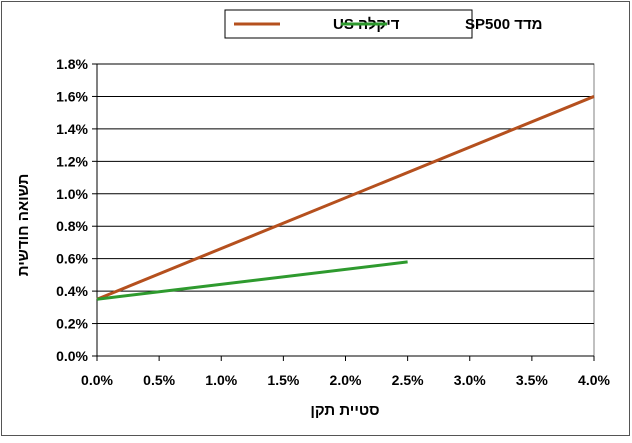 This screenshot has height=443, width=632. I want to click on y-axis-title: תשואה חודשית, so click(23, 225).